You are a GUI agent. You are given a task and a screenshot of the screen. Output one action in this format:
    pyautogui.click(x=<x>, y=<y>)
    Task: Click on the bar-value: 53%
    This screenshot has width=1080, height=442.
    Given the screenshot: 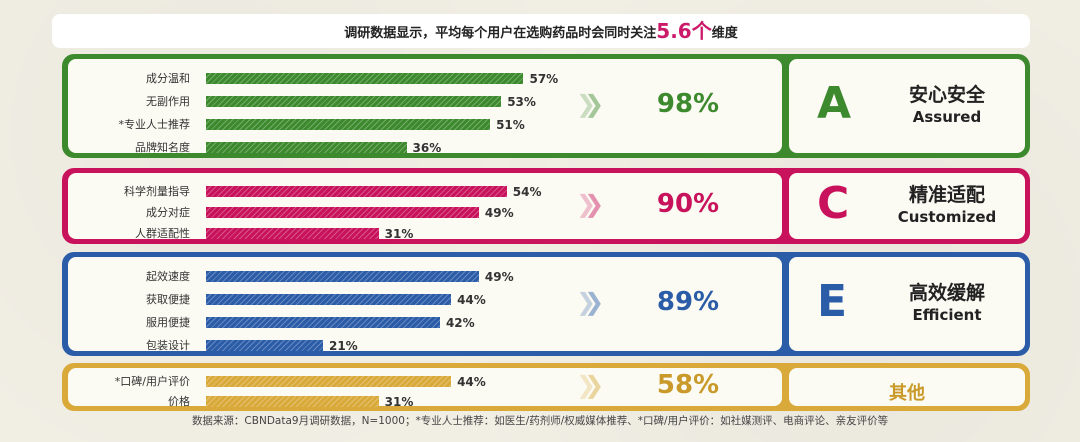 What is the action you would take?
    pyautogui.click(x=521, y=102)
    